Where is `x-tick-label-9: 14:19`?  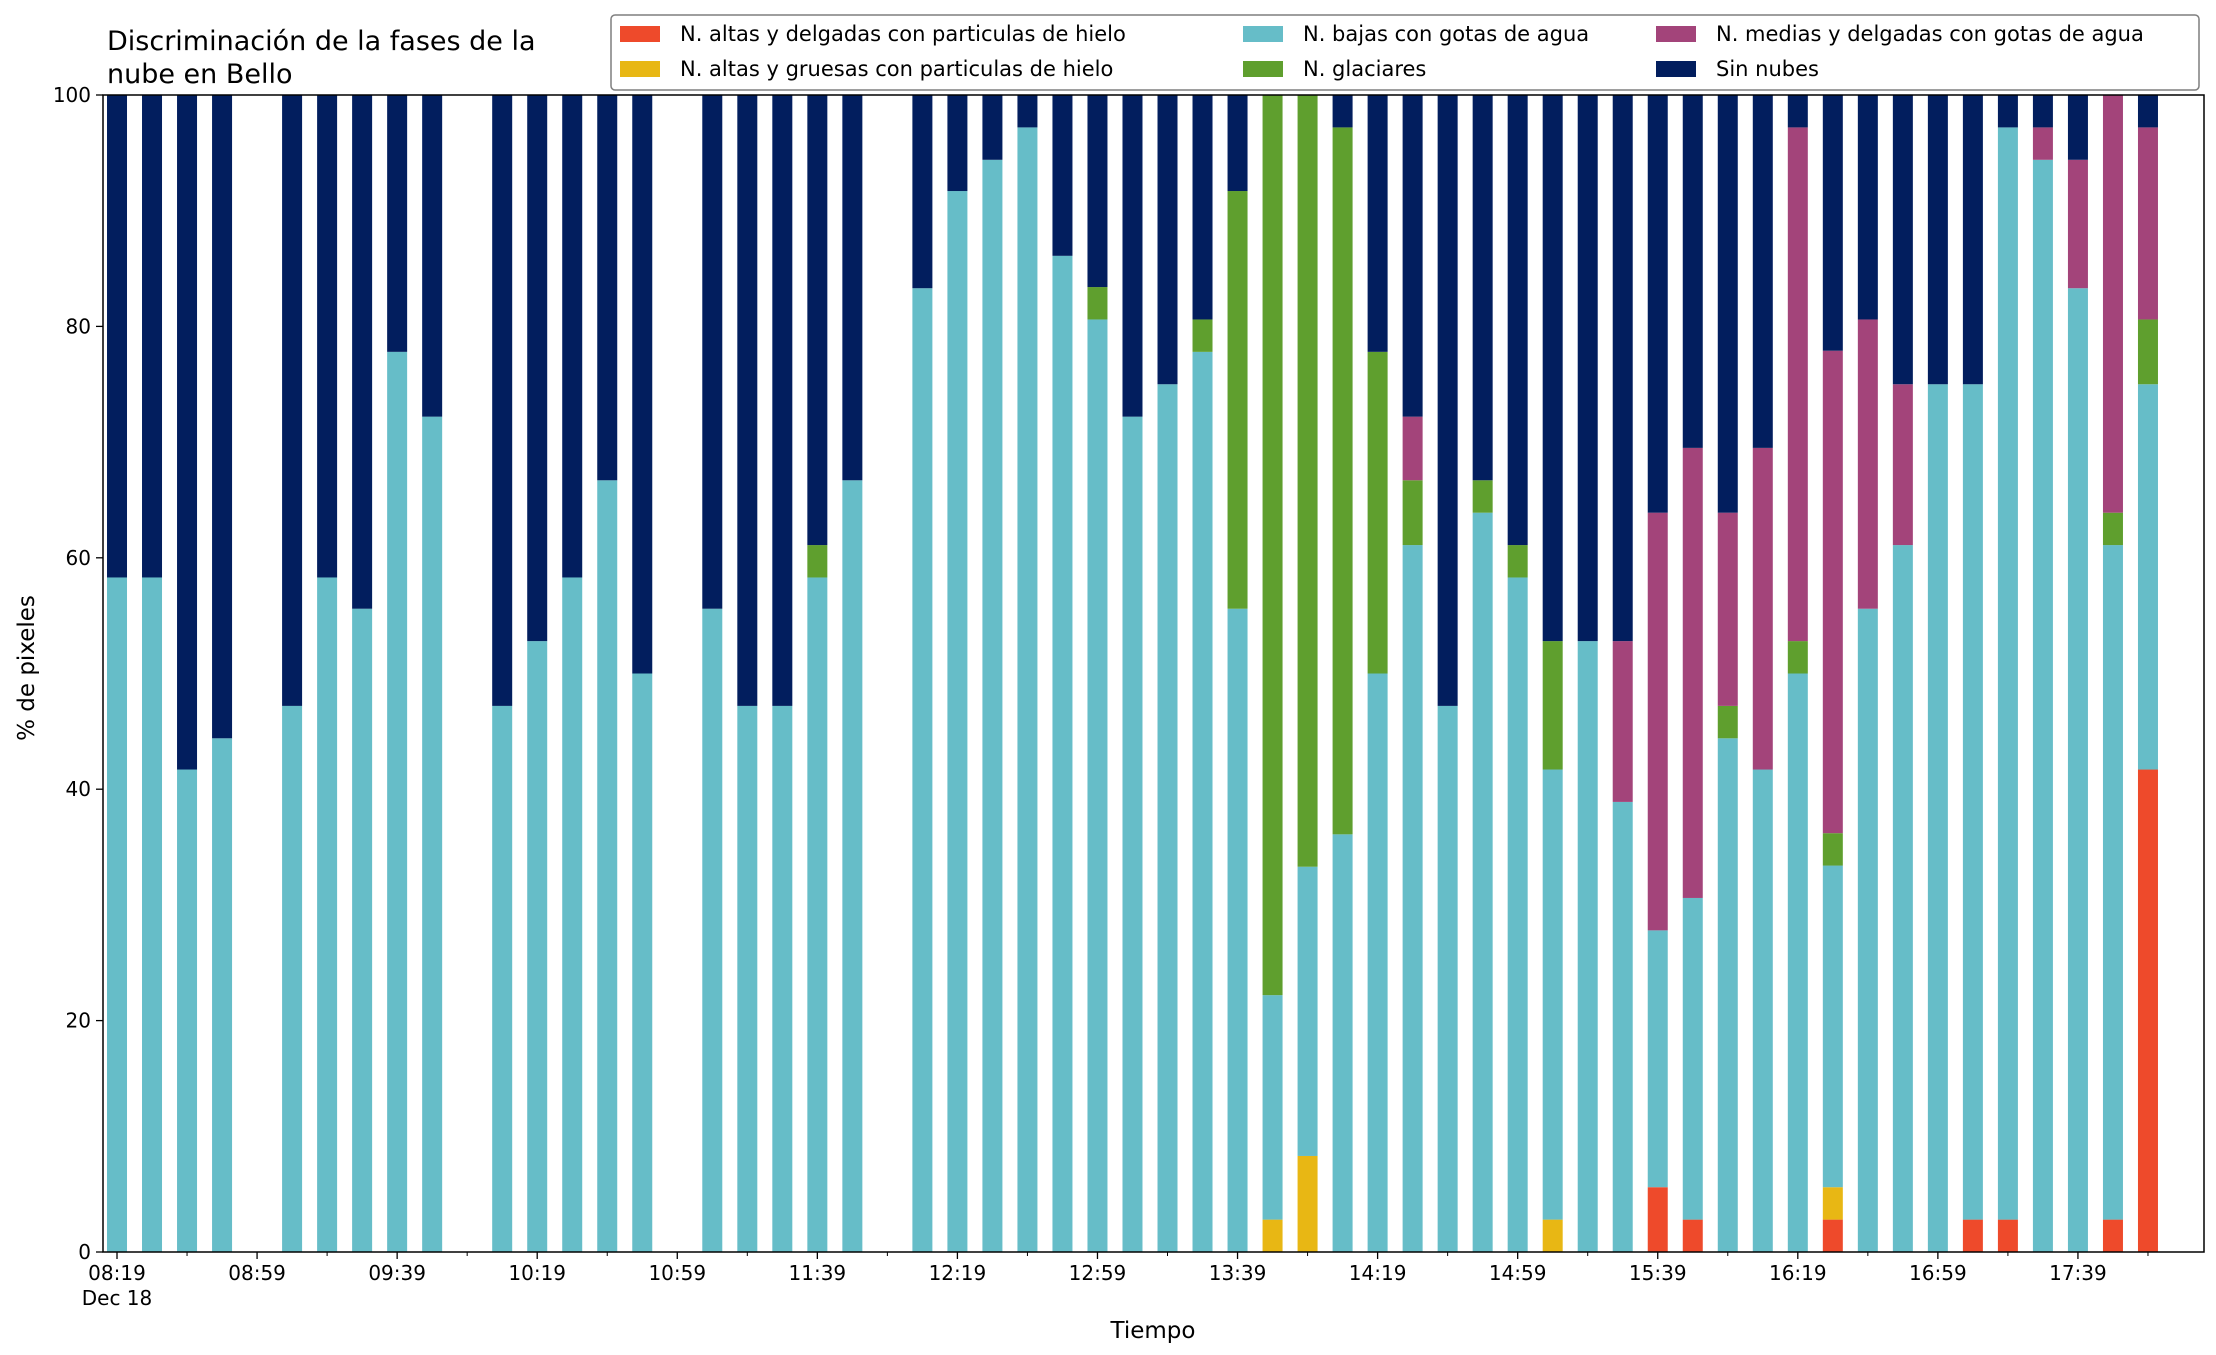
x-tick-label-9: 14:19 is located at coordinates (1378, 1273).